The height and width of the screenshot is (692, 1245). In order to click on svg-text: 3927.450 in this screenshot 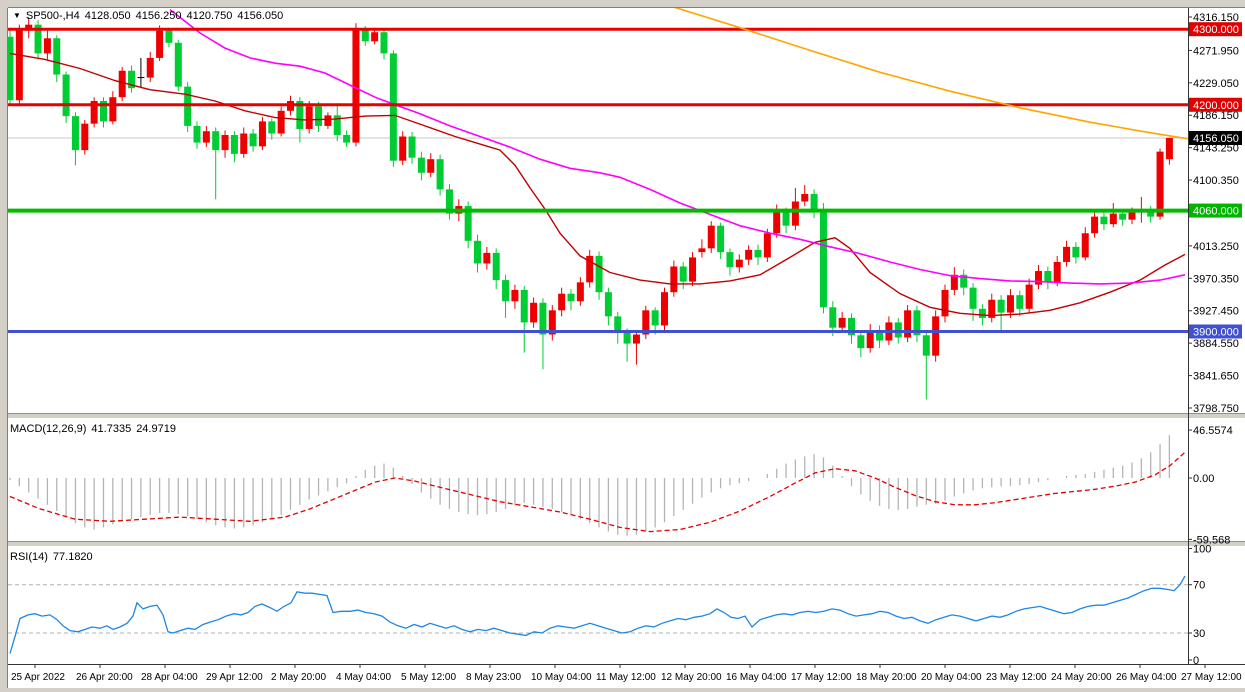, I will do `click(1216, 312)`.